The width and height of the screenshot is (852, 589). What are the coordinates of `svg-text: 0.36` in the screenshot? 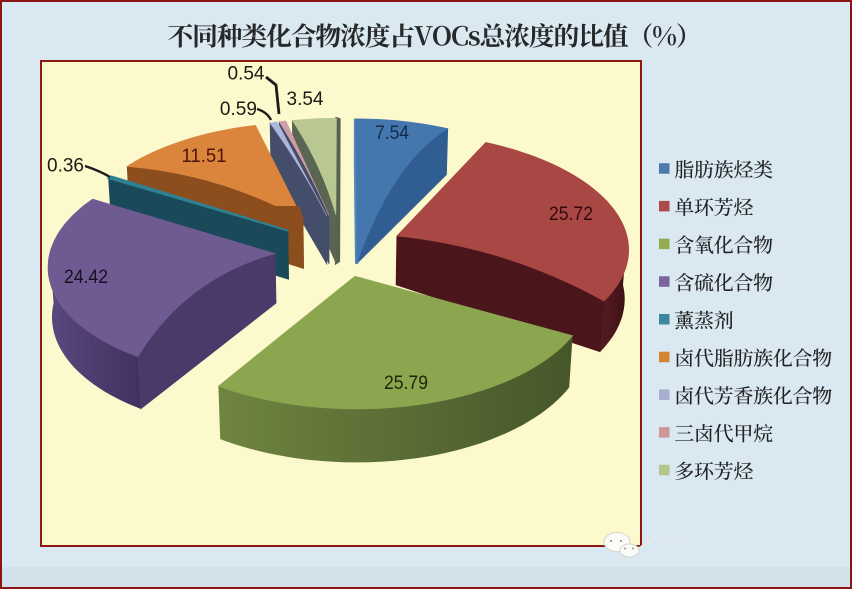 It's located at (65, 166).